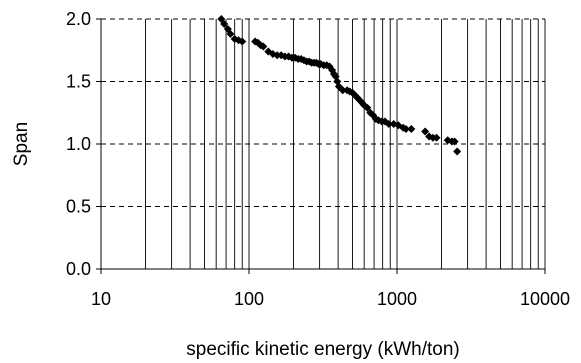  I want to click on y-tick-label: 1.0, so click(78, 144).